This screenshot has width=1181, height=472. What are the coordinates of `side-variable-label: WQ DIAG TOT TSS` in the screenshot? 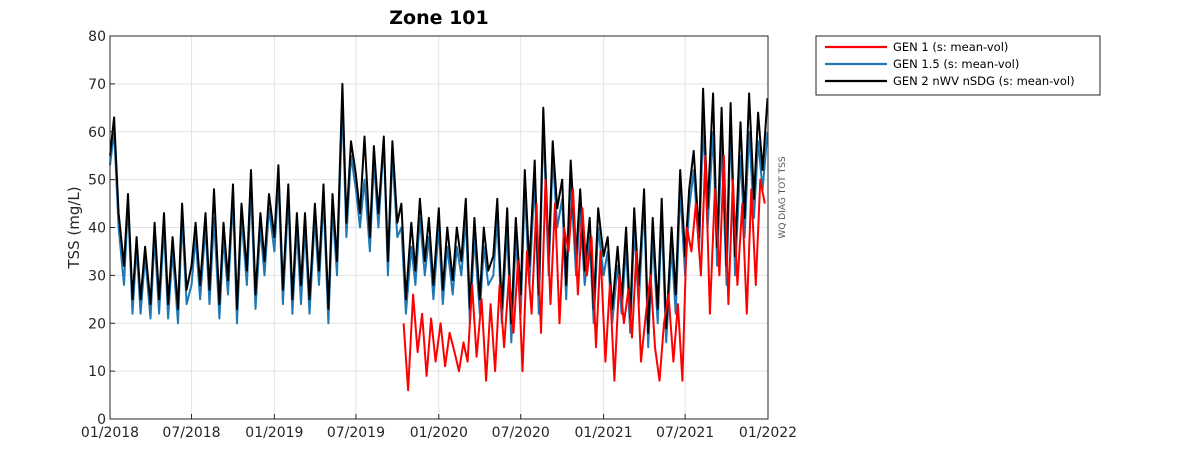 It's located at (783, 197).